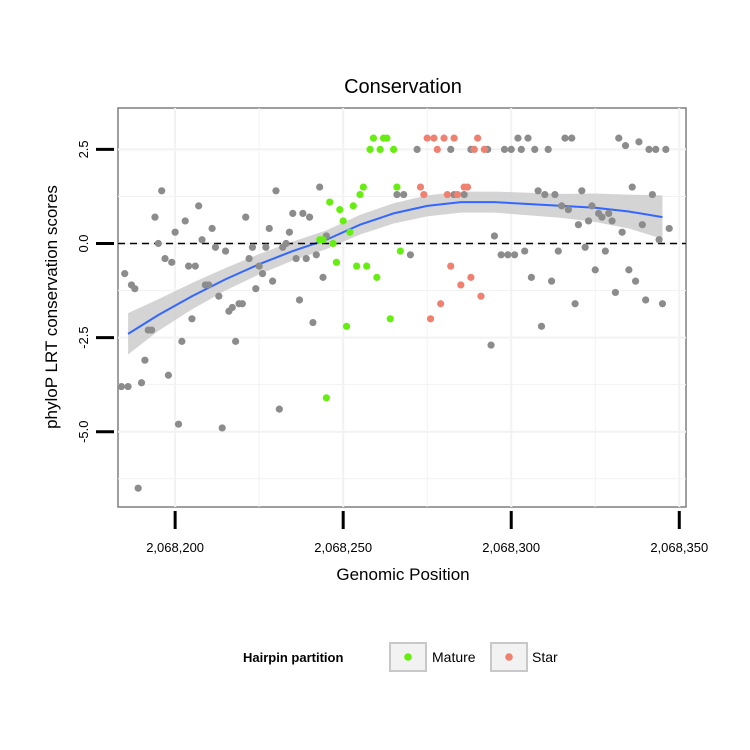 The height and width of the screenshot is (750, 750). What do you see at coordinates (545, 657) in the screenshot?
I see `legend-label-star: Star` at bounding box center [545, 657].